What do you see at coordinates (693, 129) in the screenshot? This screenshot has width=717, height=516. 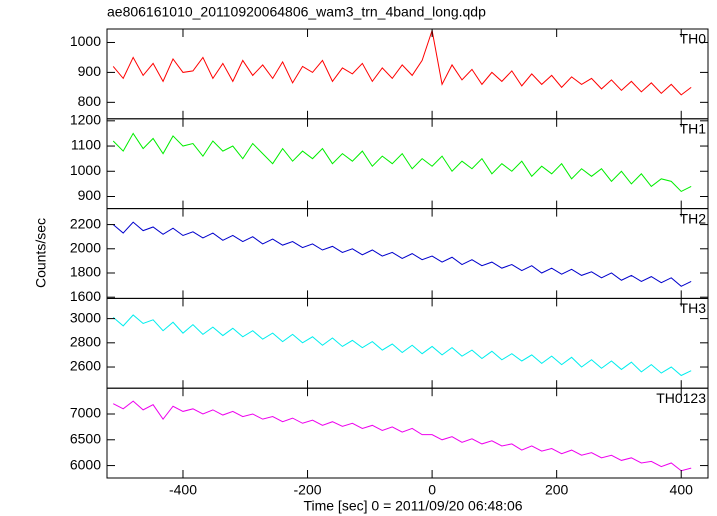 I see `panel-label: TH1` at bounding box center [693, 129].